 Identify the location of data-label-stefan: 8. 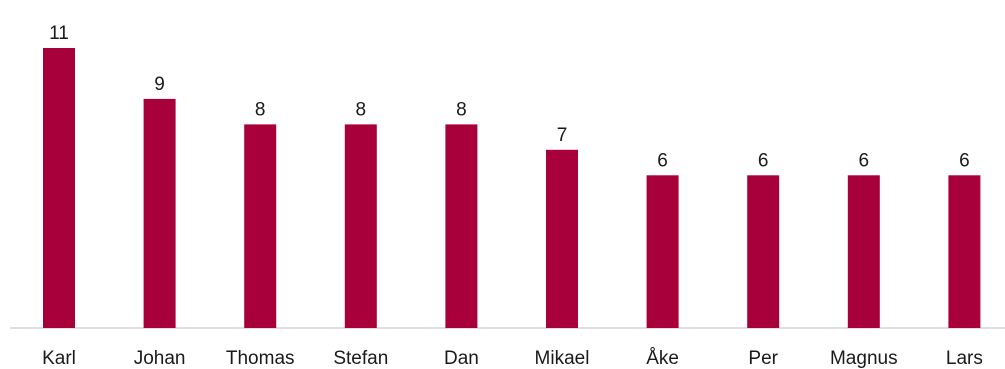
(361, 109).